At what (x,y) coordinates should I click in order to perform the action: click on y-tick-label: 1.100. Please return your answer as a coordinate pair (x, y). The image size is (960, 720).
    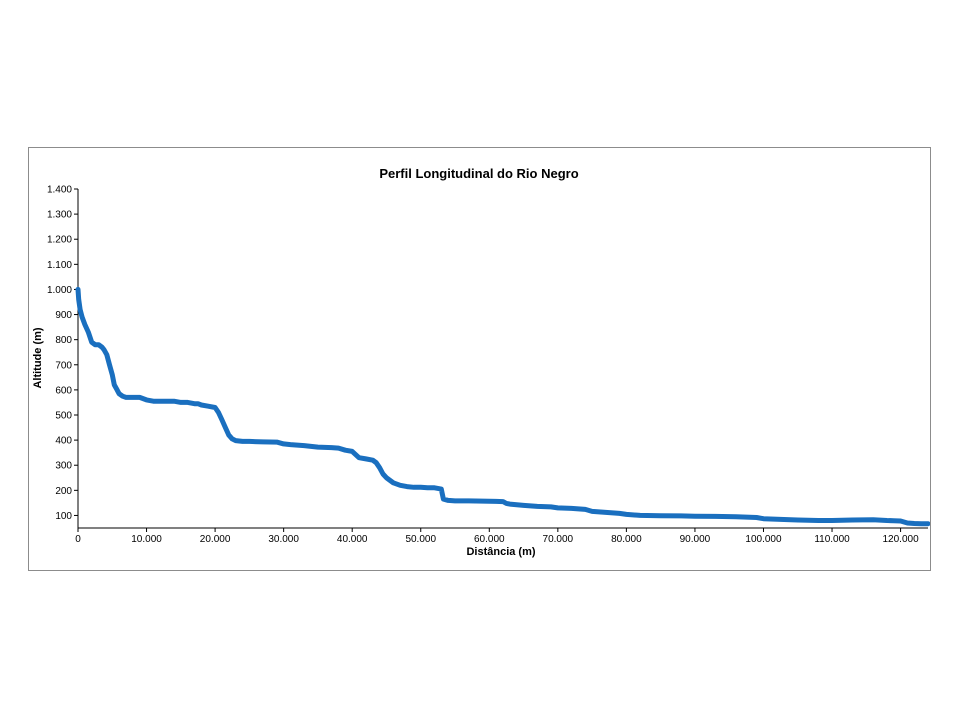
    Looking at the image, I should click on (59, 265).